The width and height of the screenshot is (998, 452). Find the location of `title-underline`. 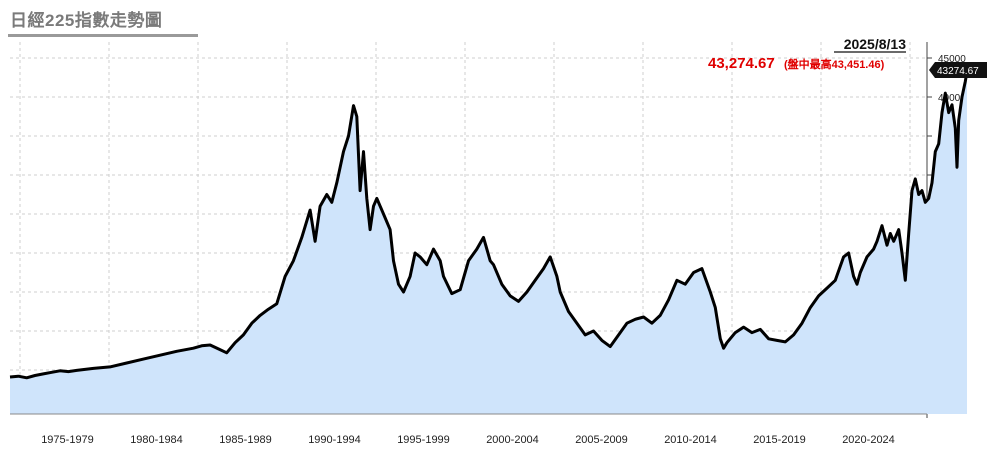

title-underline is located at coordinates (103, 35).